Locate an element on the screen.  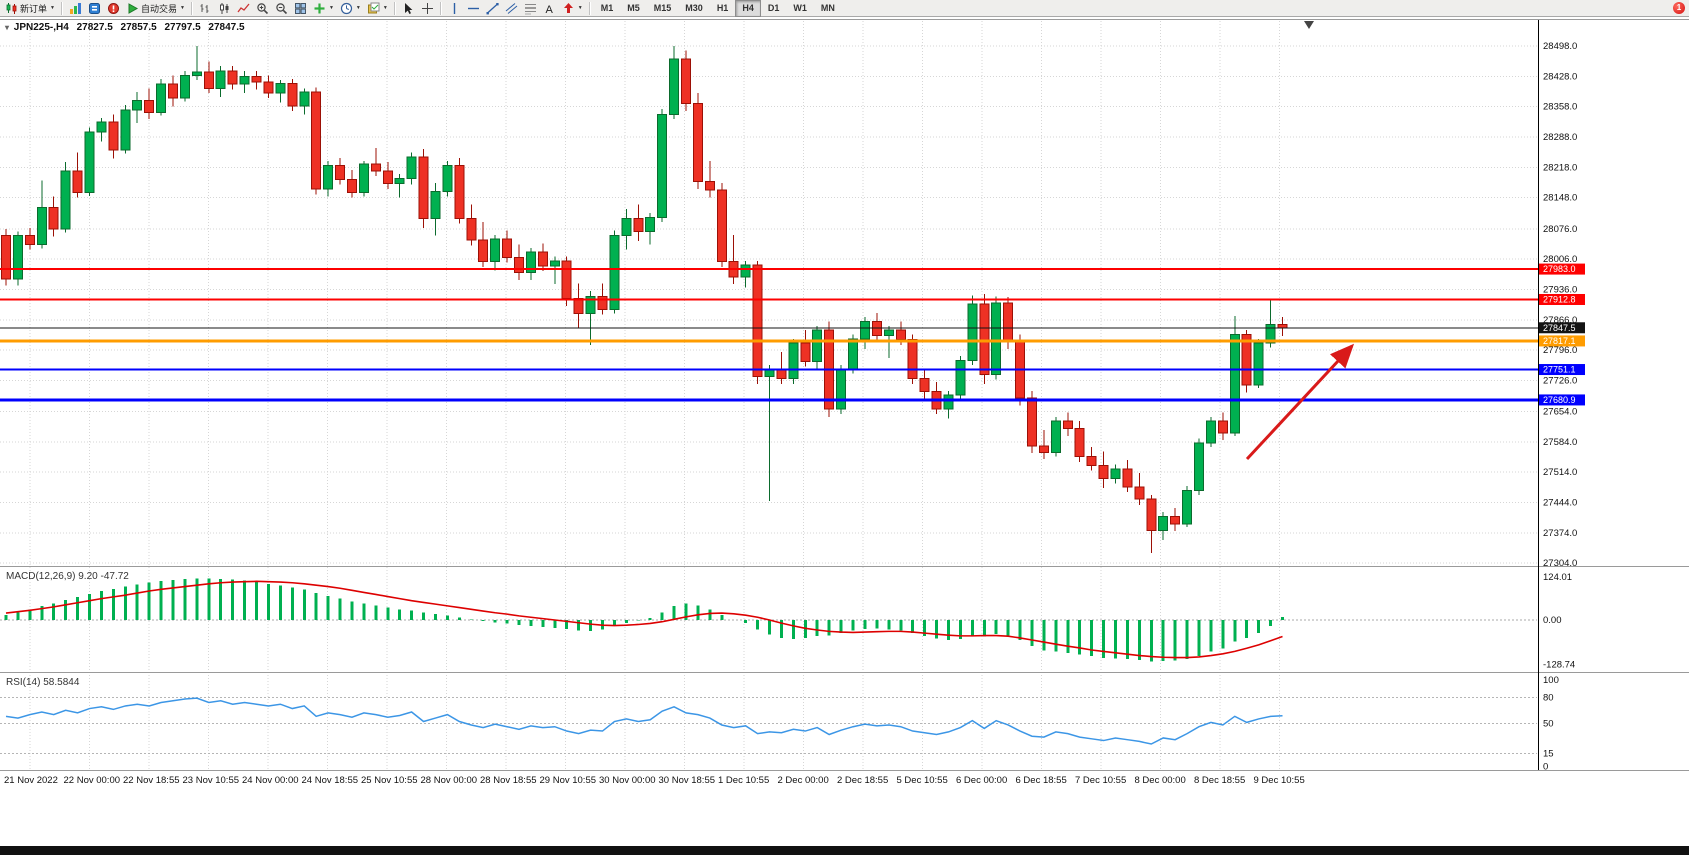
horizontal-line-button is located at coordinates (473, 8).